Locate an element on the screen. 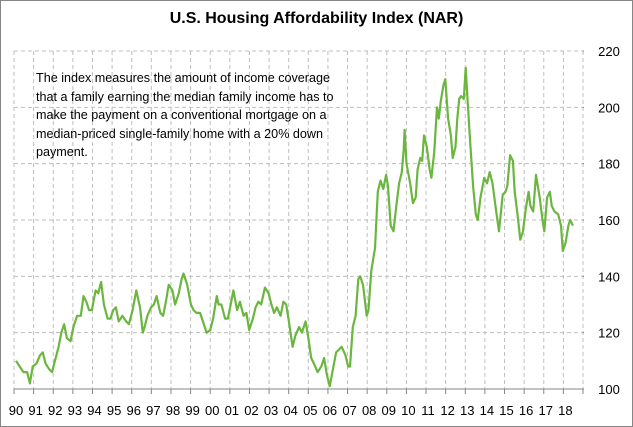 The height and width of the screenshot is (427, 633). x-tick-label: 90 is located at coordinates (16, 410).